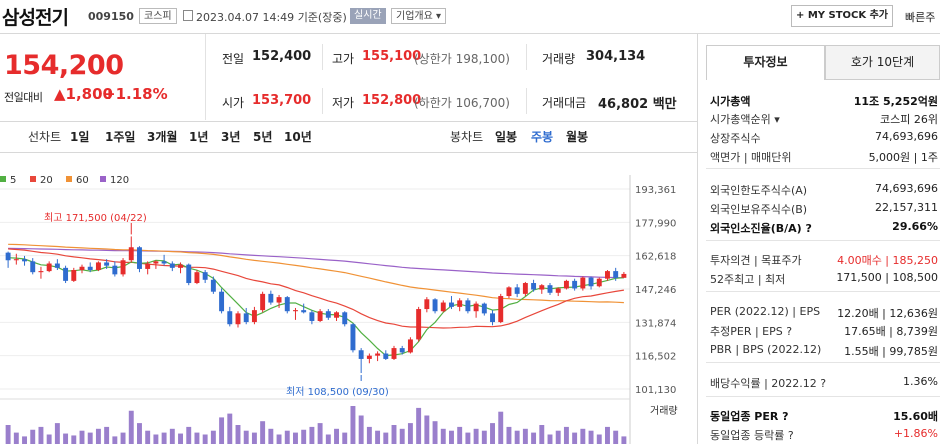  I want to click on period-tab: 3개월, so click(162, 137).